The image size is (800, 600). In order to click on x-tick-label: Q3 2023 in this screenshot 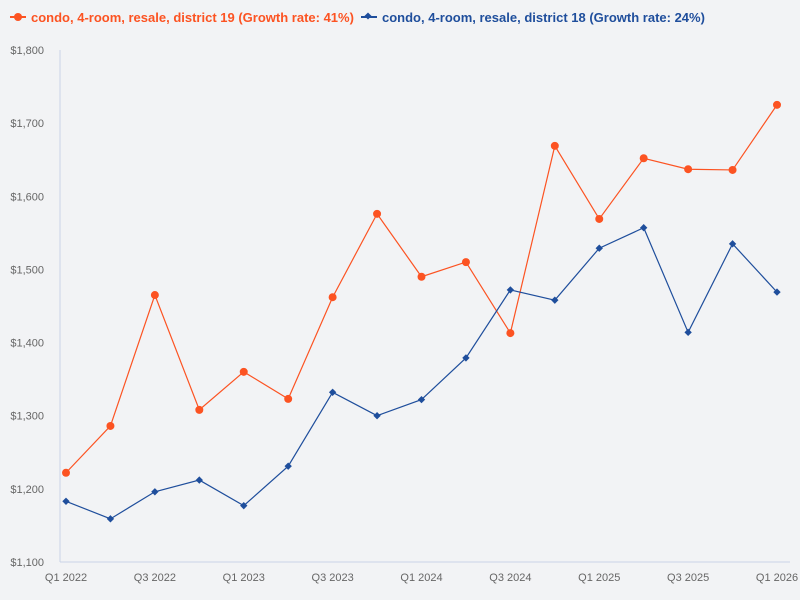, I will do `click(333, 578)`.